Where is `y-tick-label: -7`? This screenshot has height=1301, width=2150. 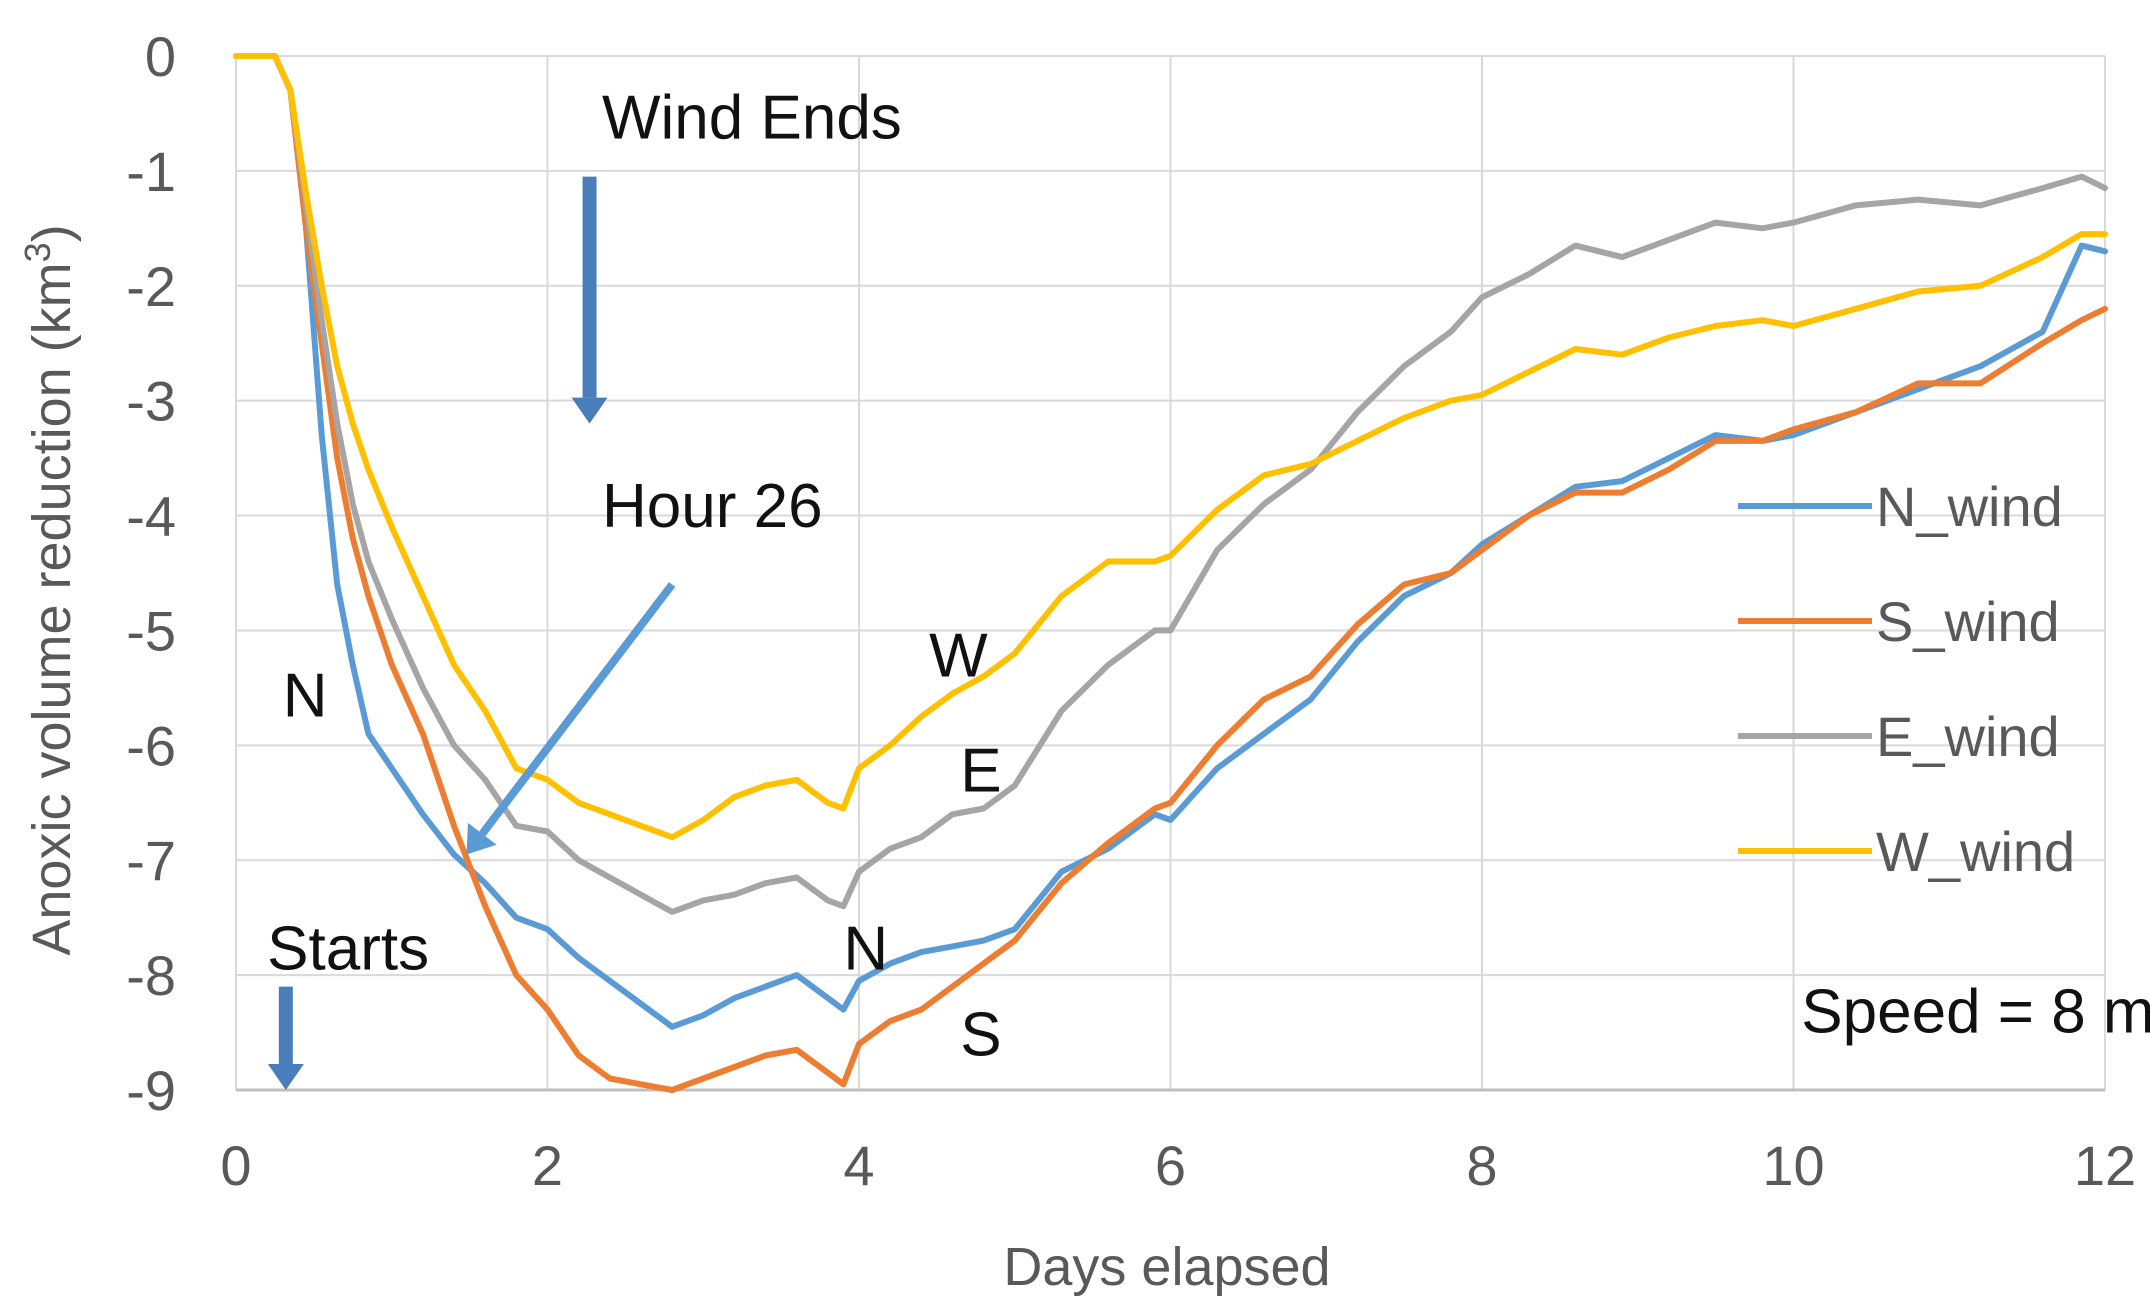 y-tick-label: -7 is located at coordinates (151, 860).